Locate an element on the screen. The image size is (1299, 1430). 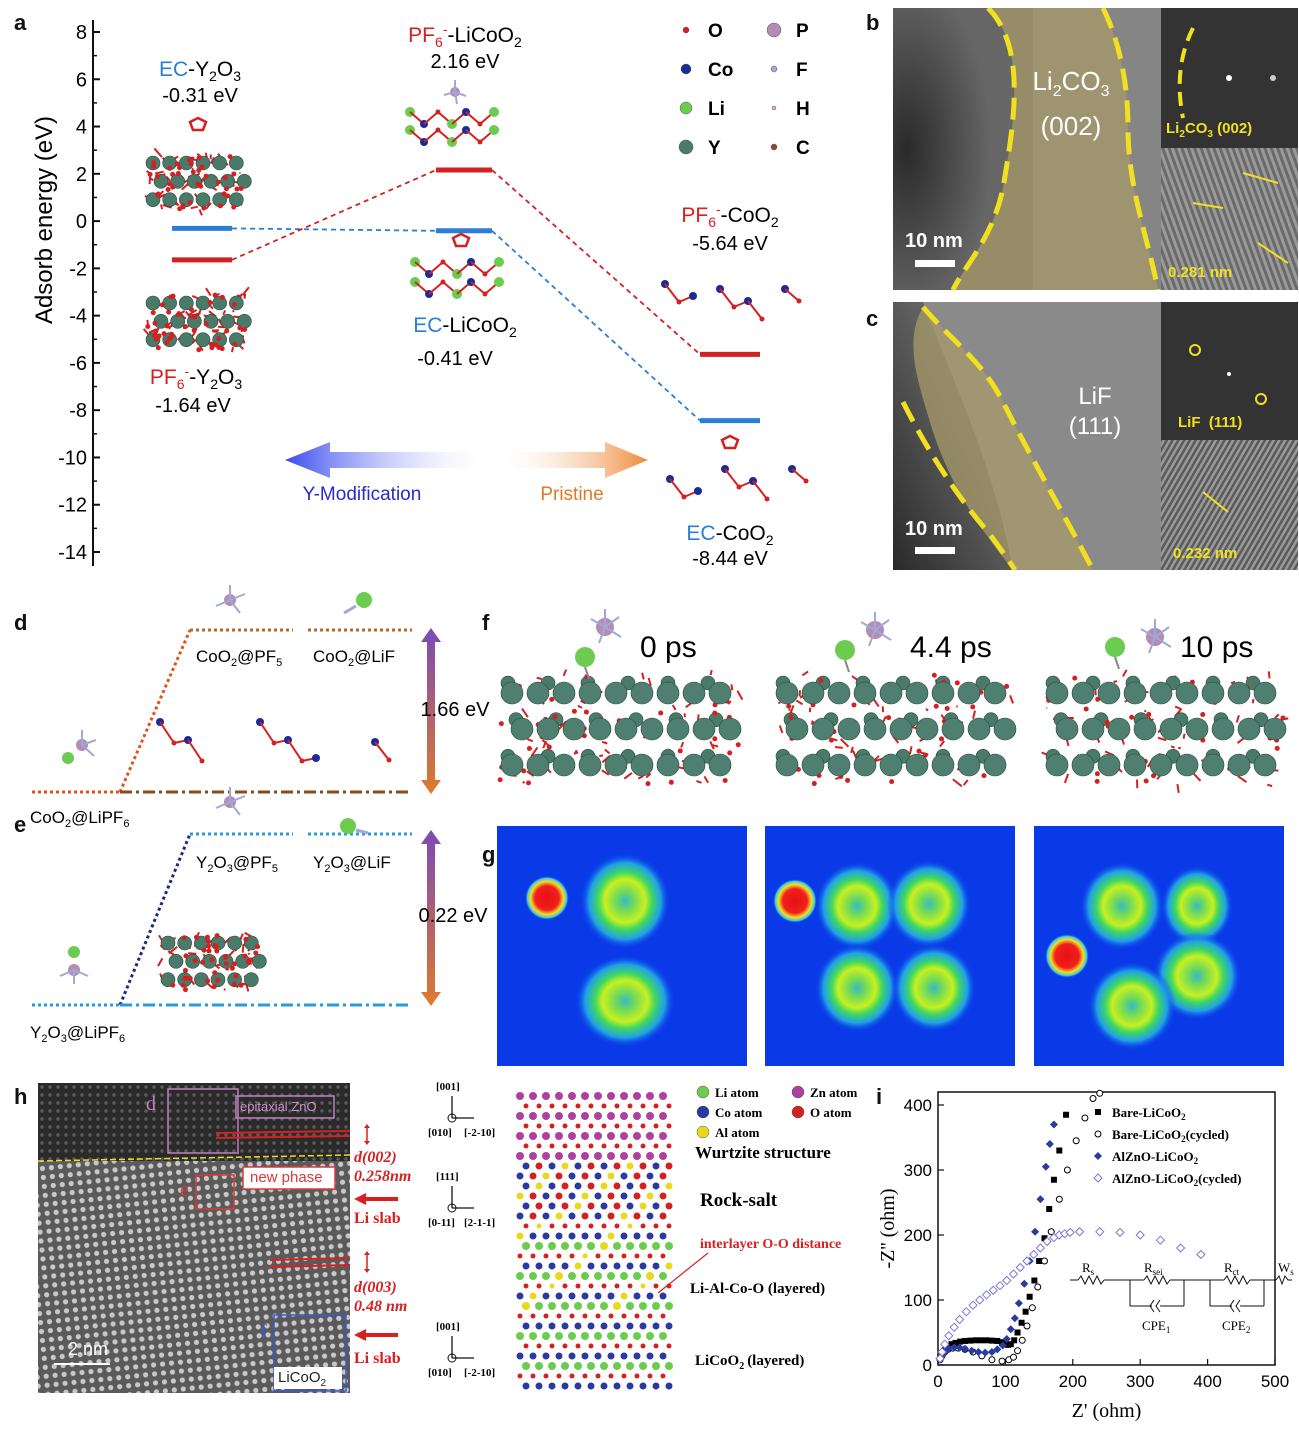
y-modification-label: Y-Modification is located at coordinates (362, 494).